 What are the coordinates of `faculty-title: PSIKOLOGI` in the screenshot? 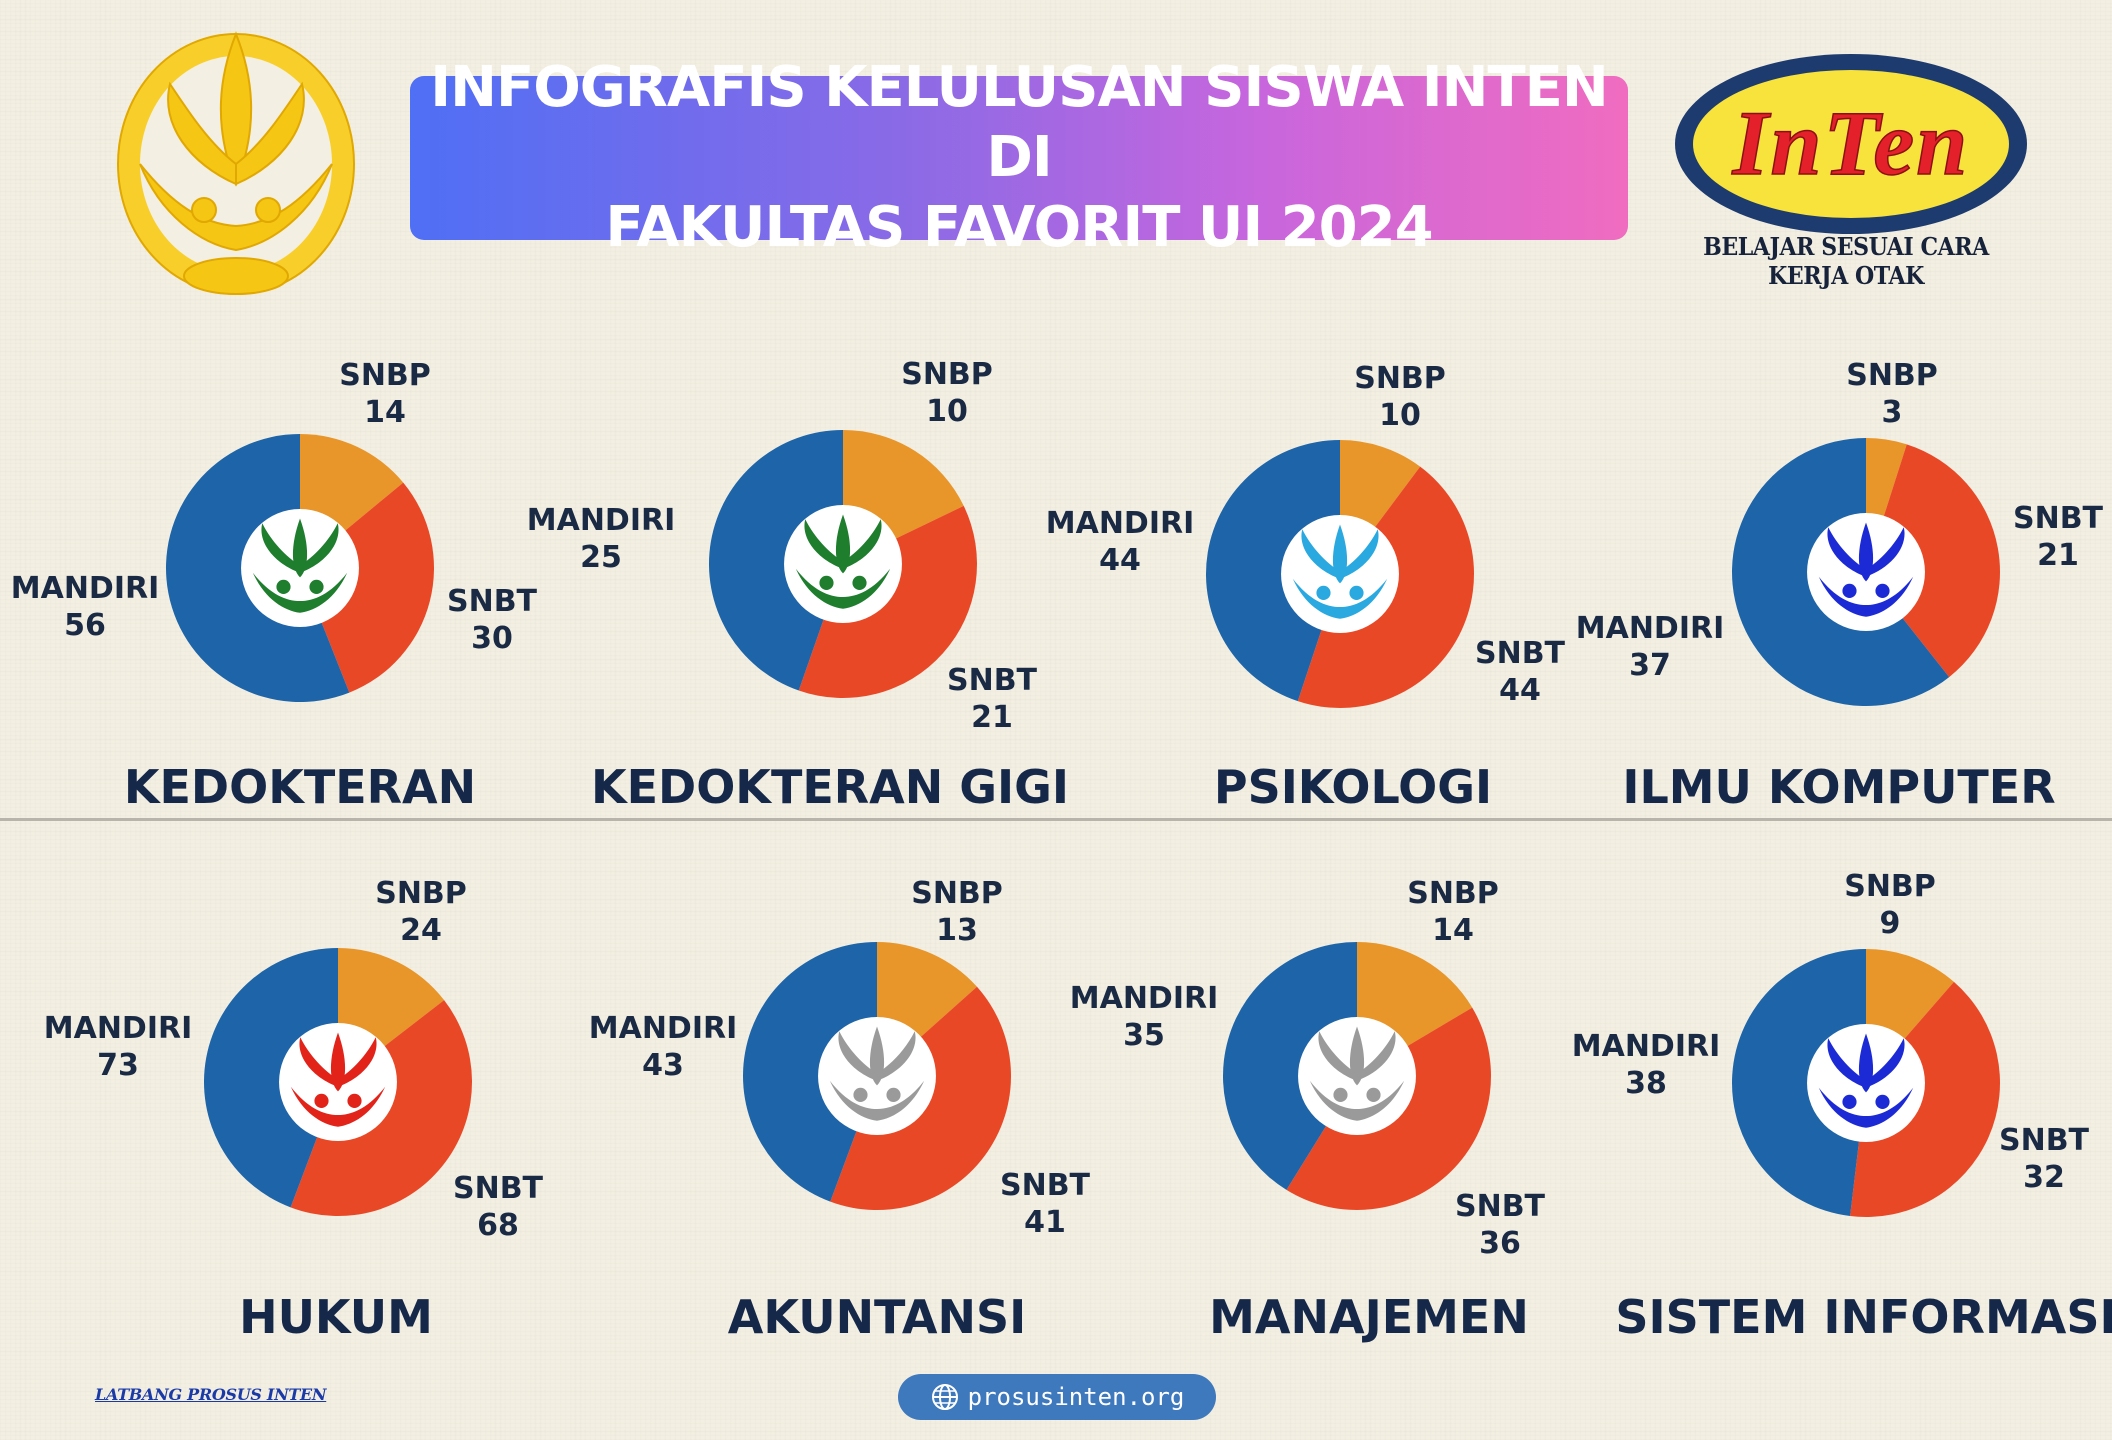 It's located at (1353, 787).